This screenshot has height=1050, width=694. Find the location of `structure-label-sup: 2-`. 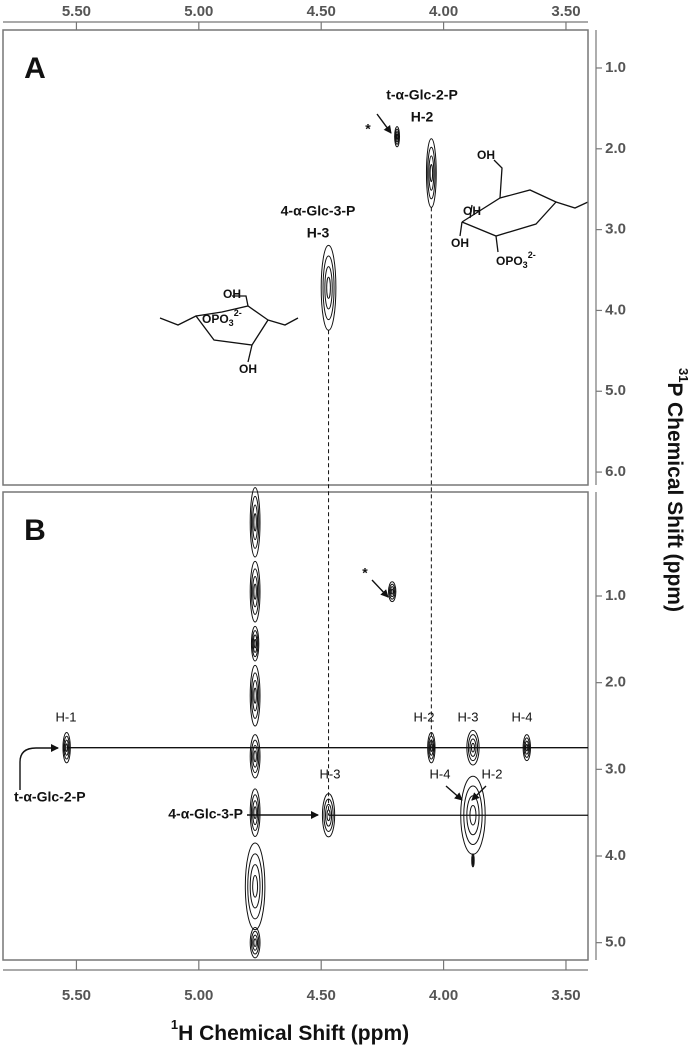

structure-label-sup: 2- is located at coordinates (238, 313).